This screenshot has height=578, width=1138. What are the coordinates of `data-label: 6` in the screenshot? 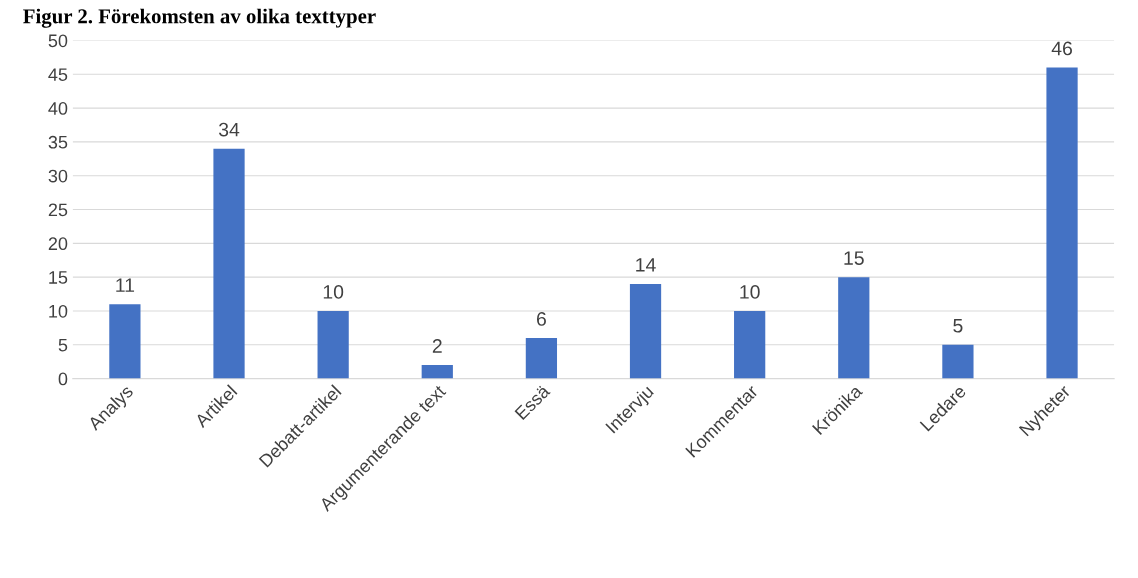 It's located at (541, 319).